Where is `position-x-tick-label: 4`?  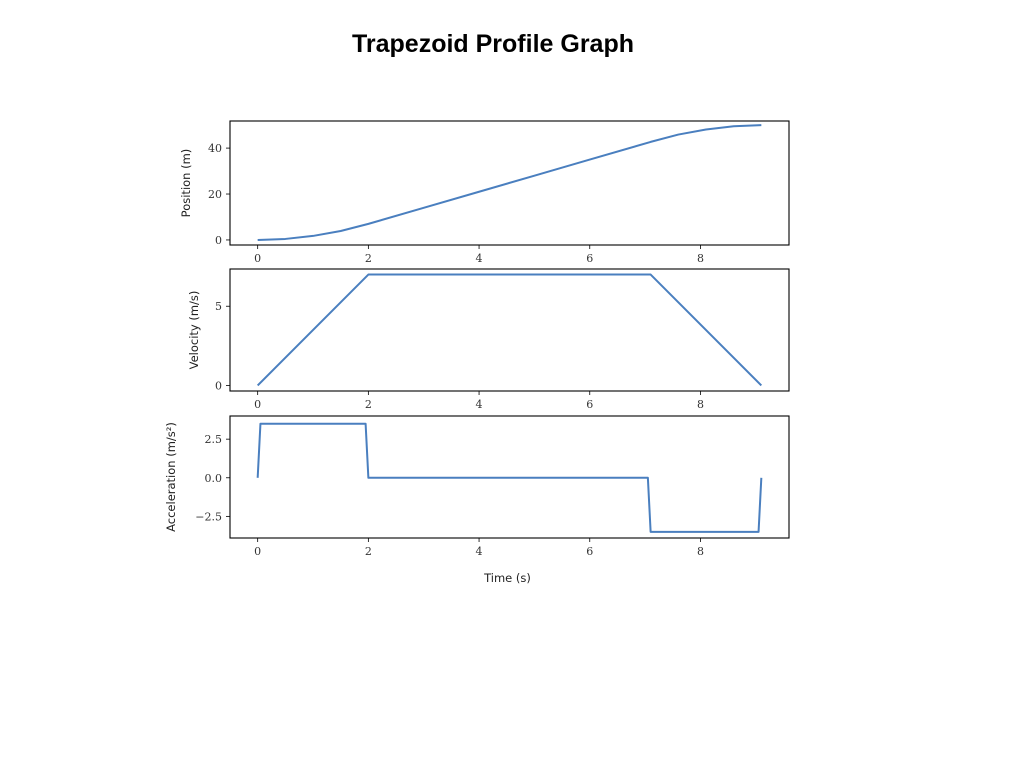
position-x-tick-label: 4 is located at coordinates (479, 258).